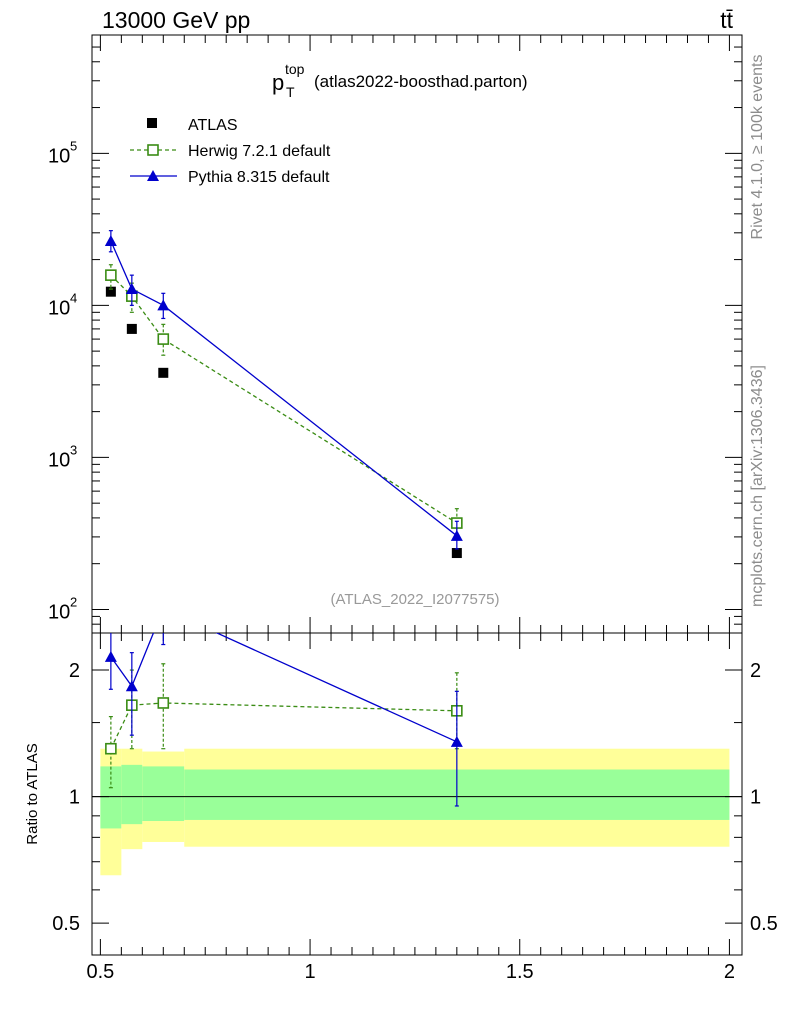 The height and width of the screenshot is (1024, 786). What do you see at coordinates (520, 972) in the screenshot?
I see `x-tick-label: 1.5` at bounding box center [520, 972].